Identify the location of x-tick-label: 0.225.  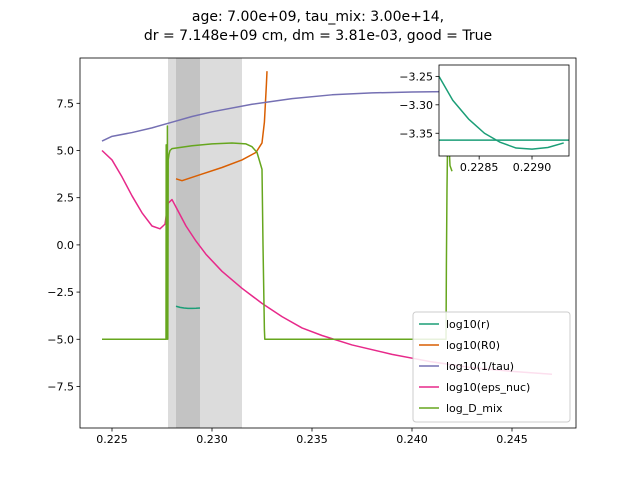
(112, 439).